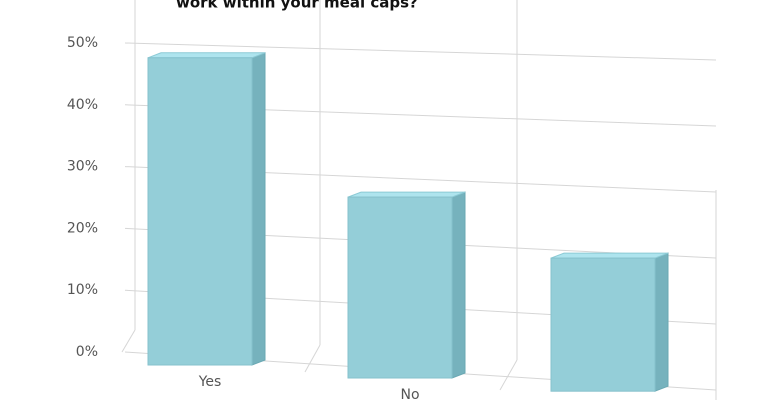 The image size is (770, 400). I want to click on grid-line, so click(420, 51).